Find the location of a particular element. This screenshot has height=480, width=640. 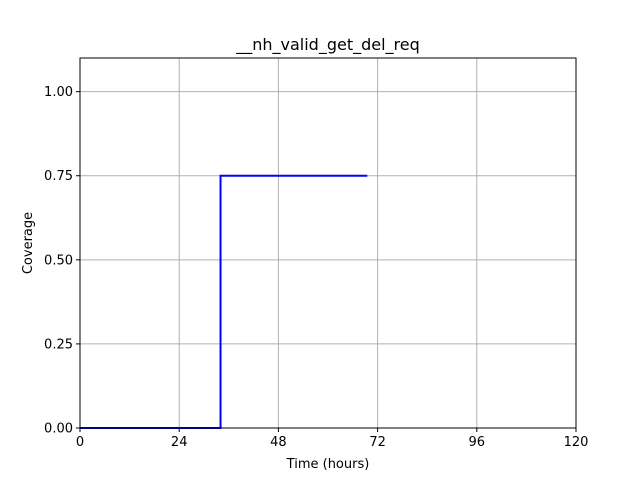

x-axis-label: Time (hours) is located at coordinates (328, 464).